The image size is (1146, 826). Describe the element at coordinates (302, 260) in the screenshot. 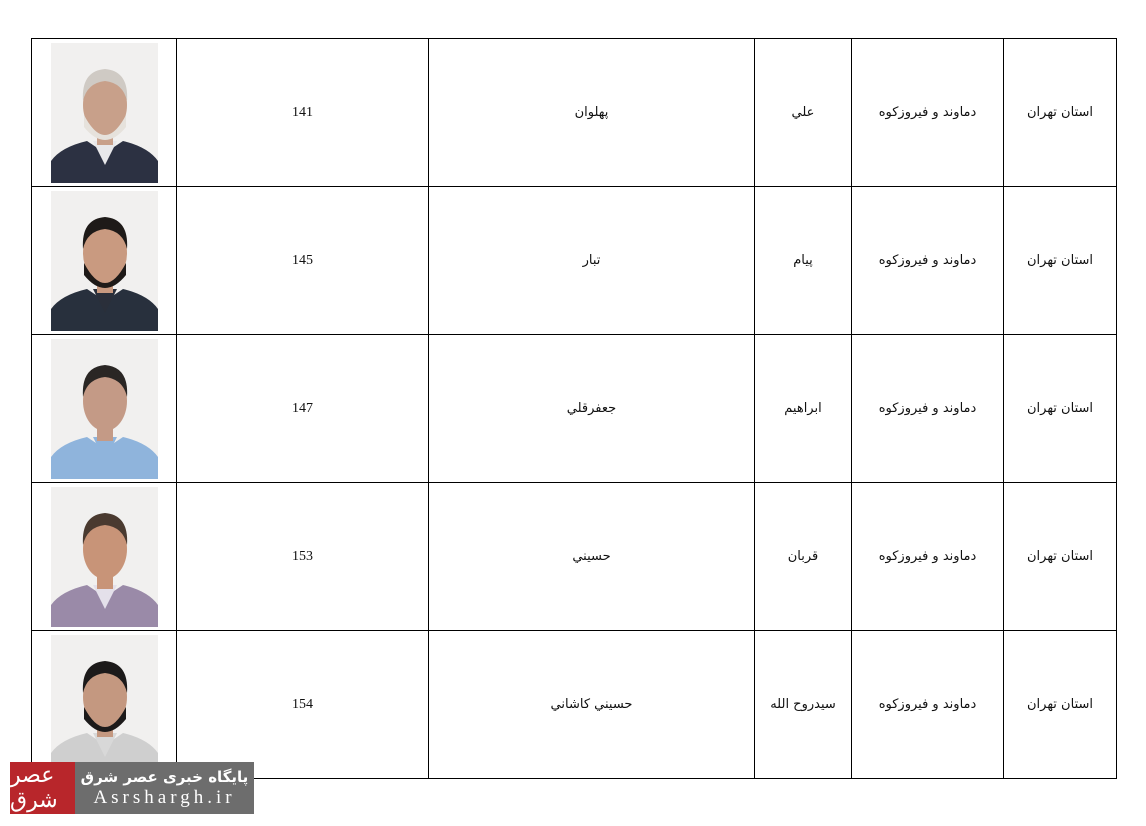

I see `candidate-code: 145` at that location.